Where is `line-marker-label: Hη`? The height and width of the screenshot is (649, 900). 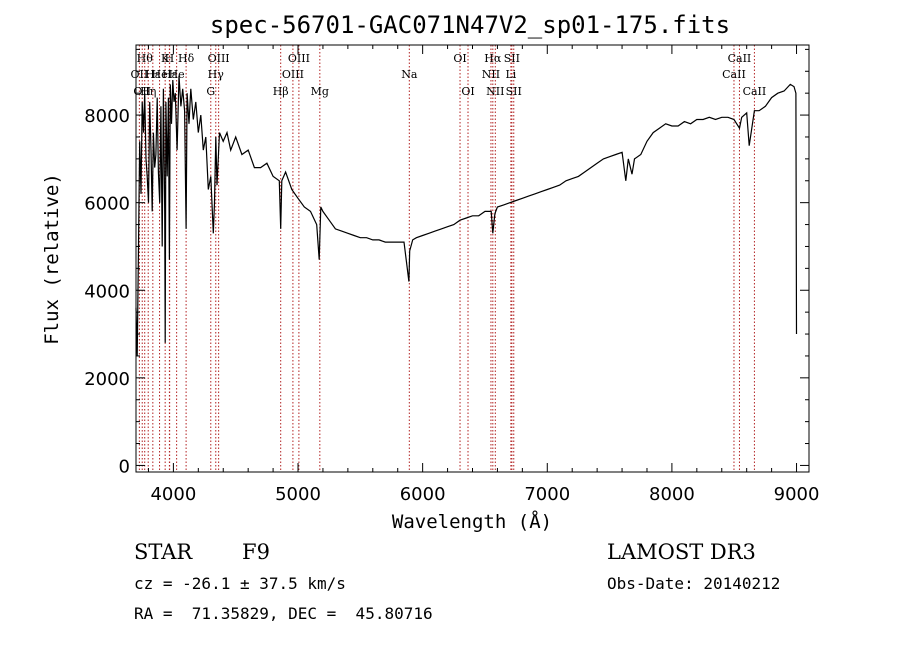 line-marker-label: Hη is located at coordinates (148, 91).